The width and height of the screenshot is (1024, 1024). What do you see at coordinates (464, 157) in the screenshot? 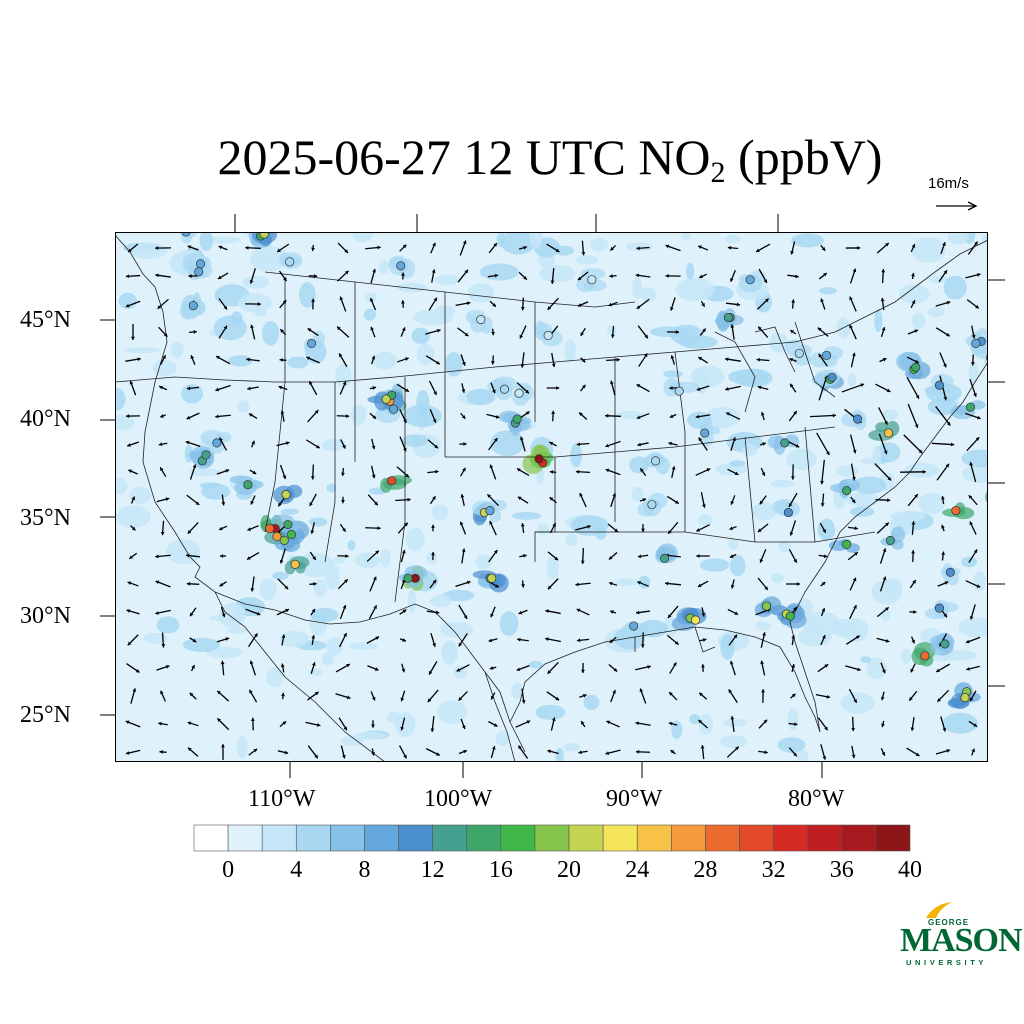
I see `title-main: 2025-06-27 12 UTC NO` at bounding box center [464, 157].